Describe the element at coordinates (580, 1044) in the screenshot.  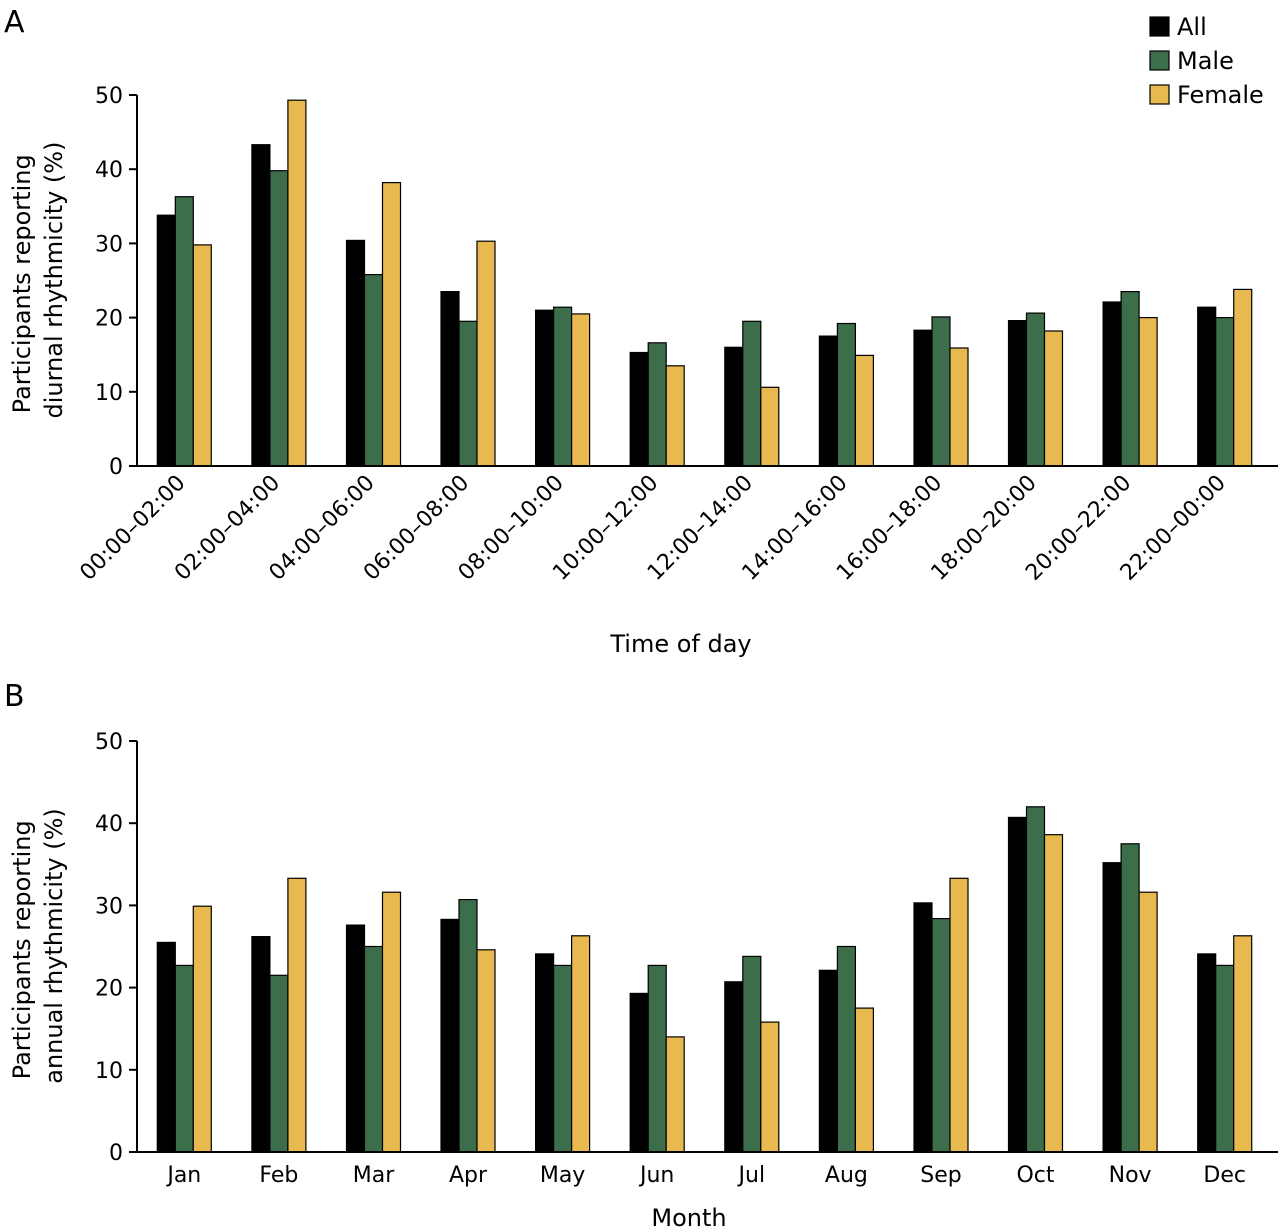
I see `panel-b-bar-female-may` at that location.